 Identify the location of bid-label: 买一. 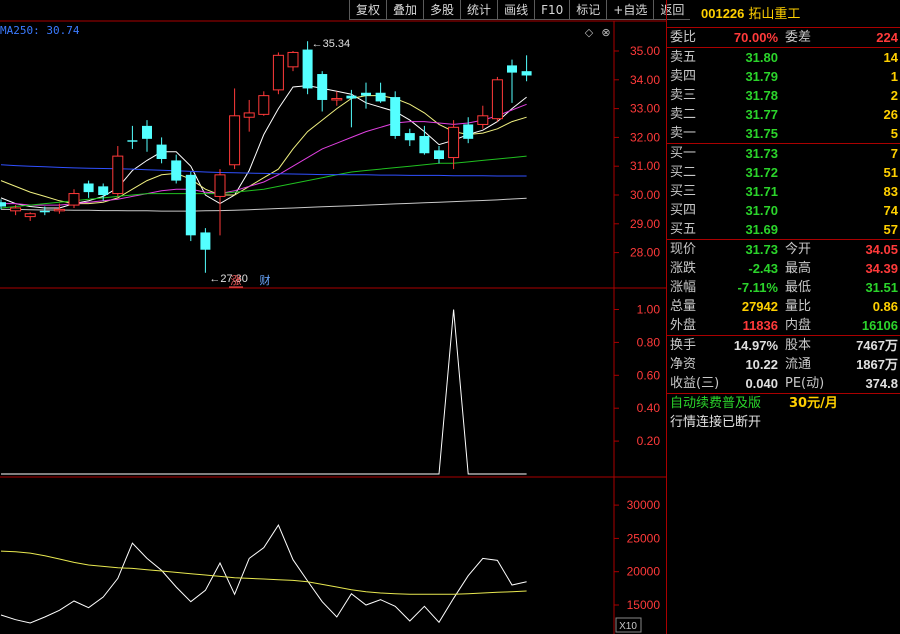
(683, 153).